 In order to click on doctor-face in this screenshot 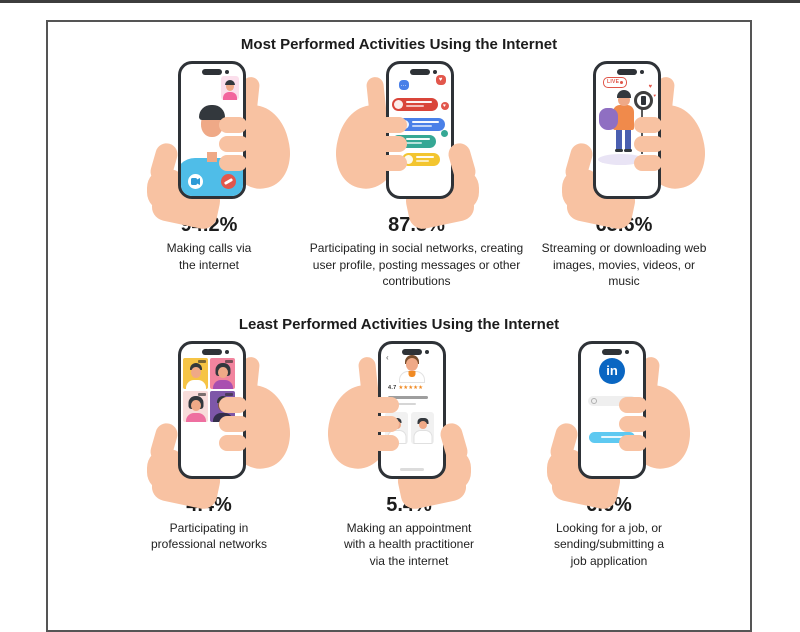, I will do `click(412, 364)`.